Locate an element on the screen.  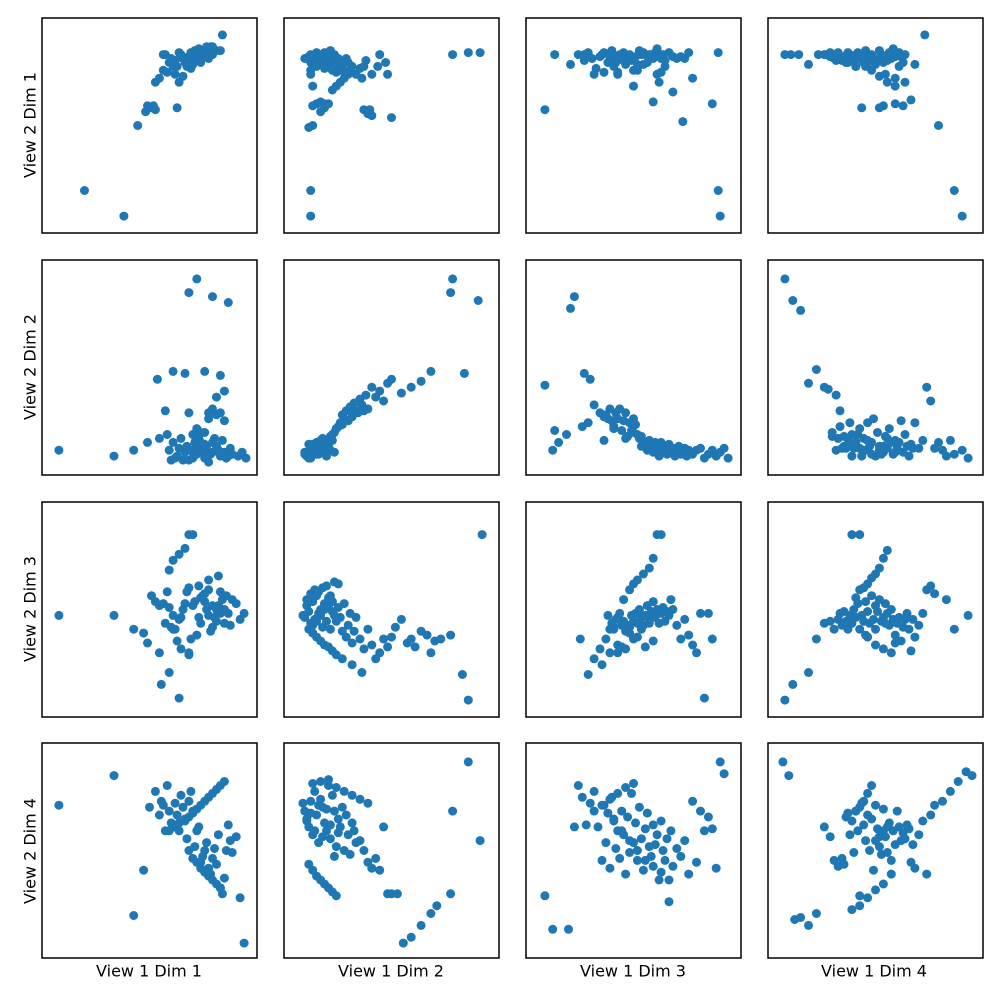
scatter-panel-r3-c1 is located at coordinates (149, 609).